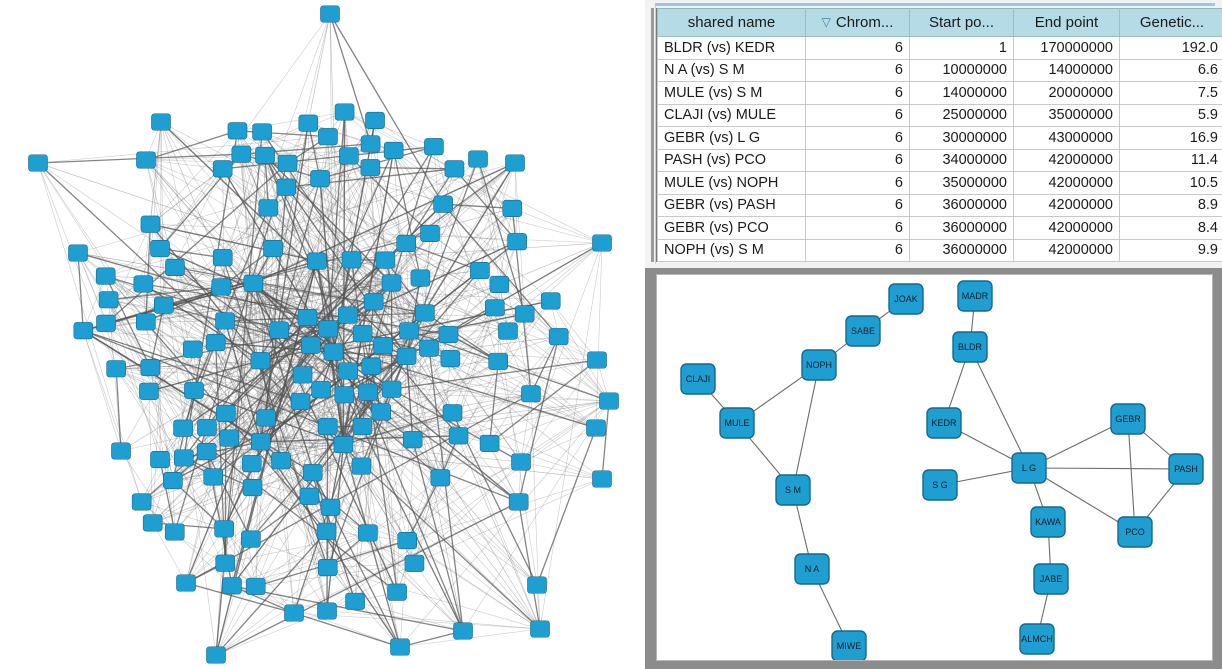 This screenshot has width=1222, height=669. I want to click on cell-shared-name: MULE (vs) NOPH, so click(731, 183).